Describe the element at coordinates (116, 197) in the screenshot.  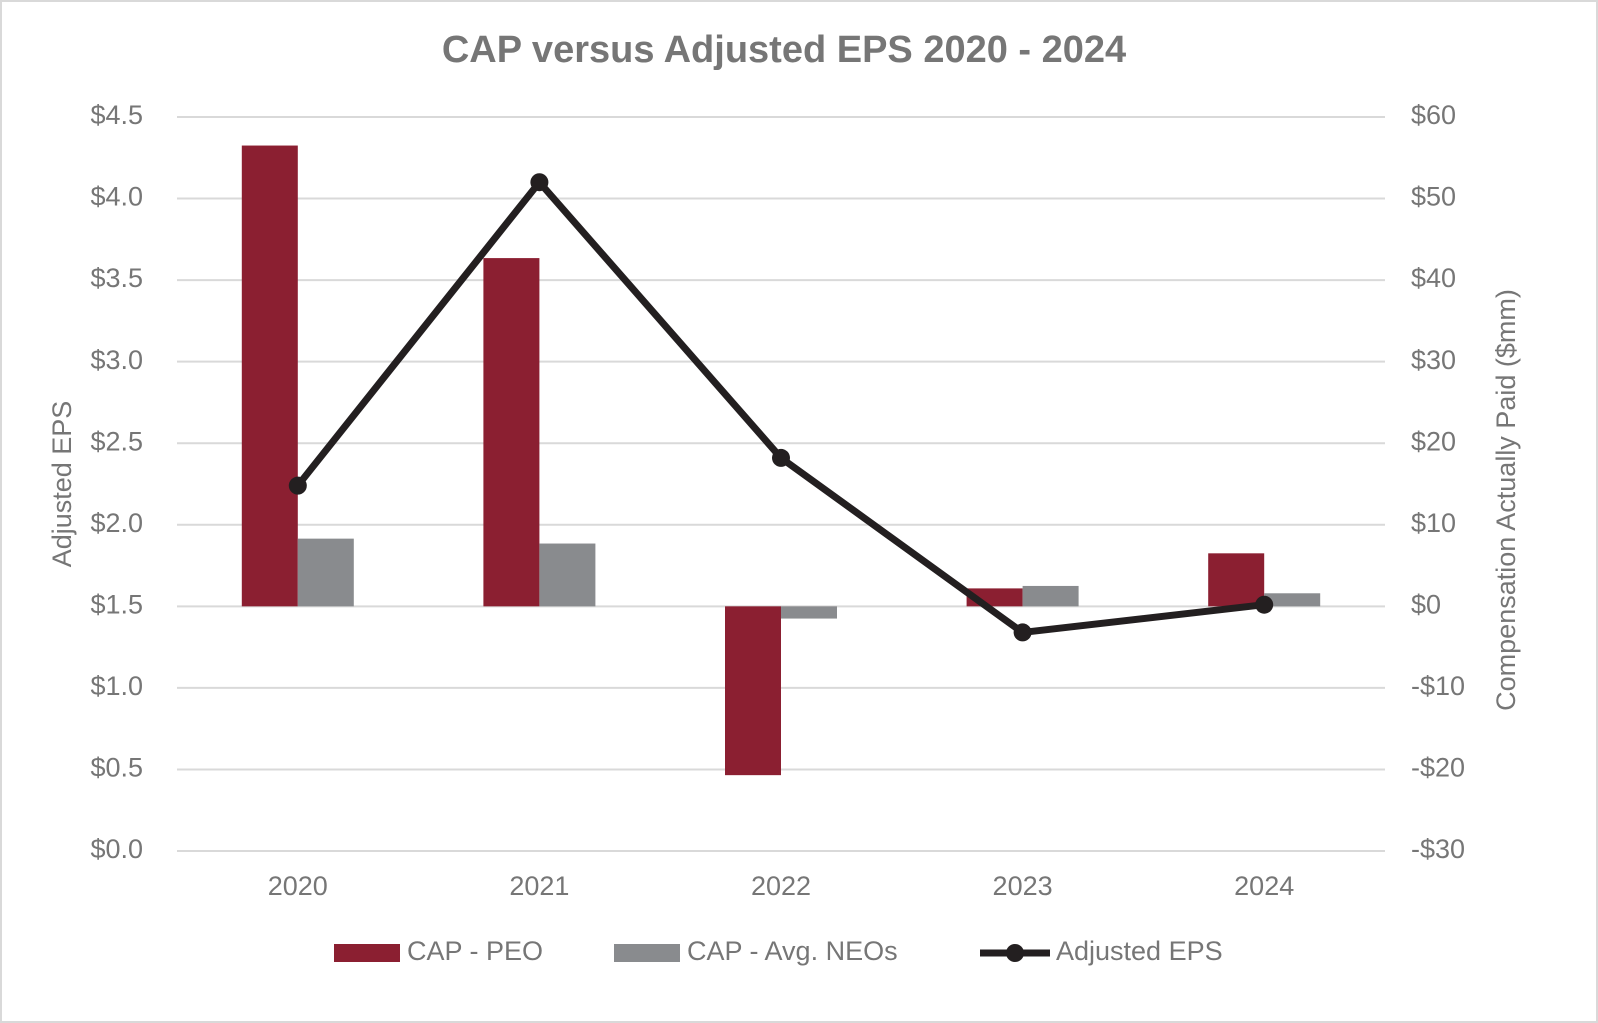
I see `y-tick-label: $4.0` at that location.